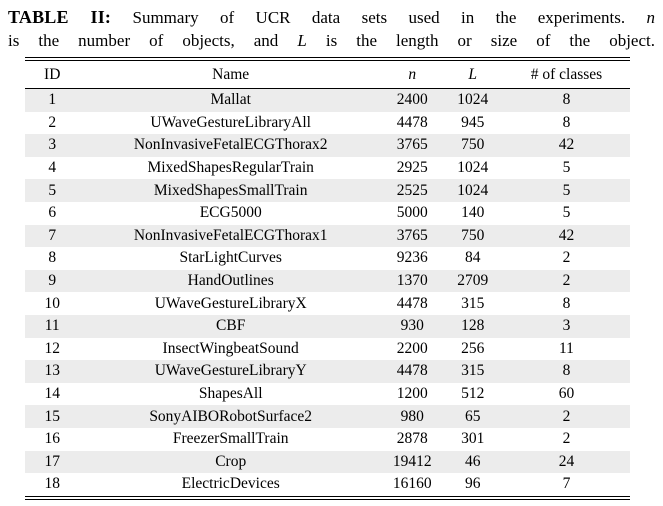 This screenshot has width=663, height=506. Describe the element at coordinates (327, 303) in the screenshot. I see `table-row: 10 UWaveGestureLibraryX 4478 315 8` at that location.